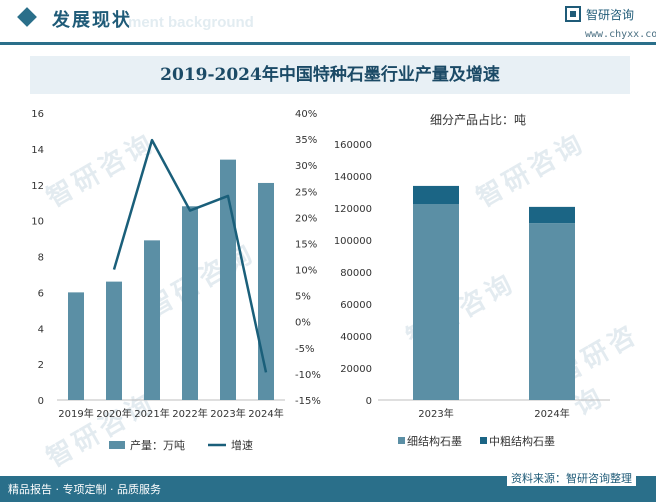  Describe the element at coordinates (303, 323) in the screenshot. I see `y-right-tick-label: 0%` at that location.